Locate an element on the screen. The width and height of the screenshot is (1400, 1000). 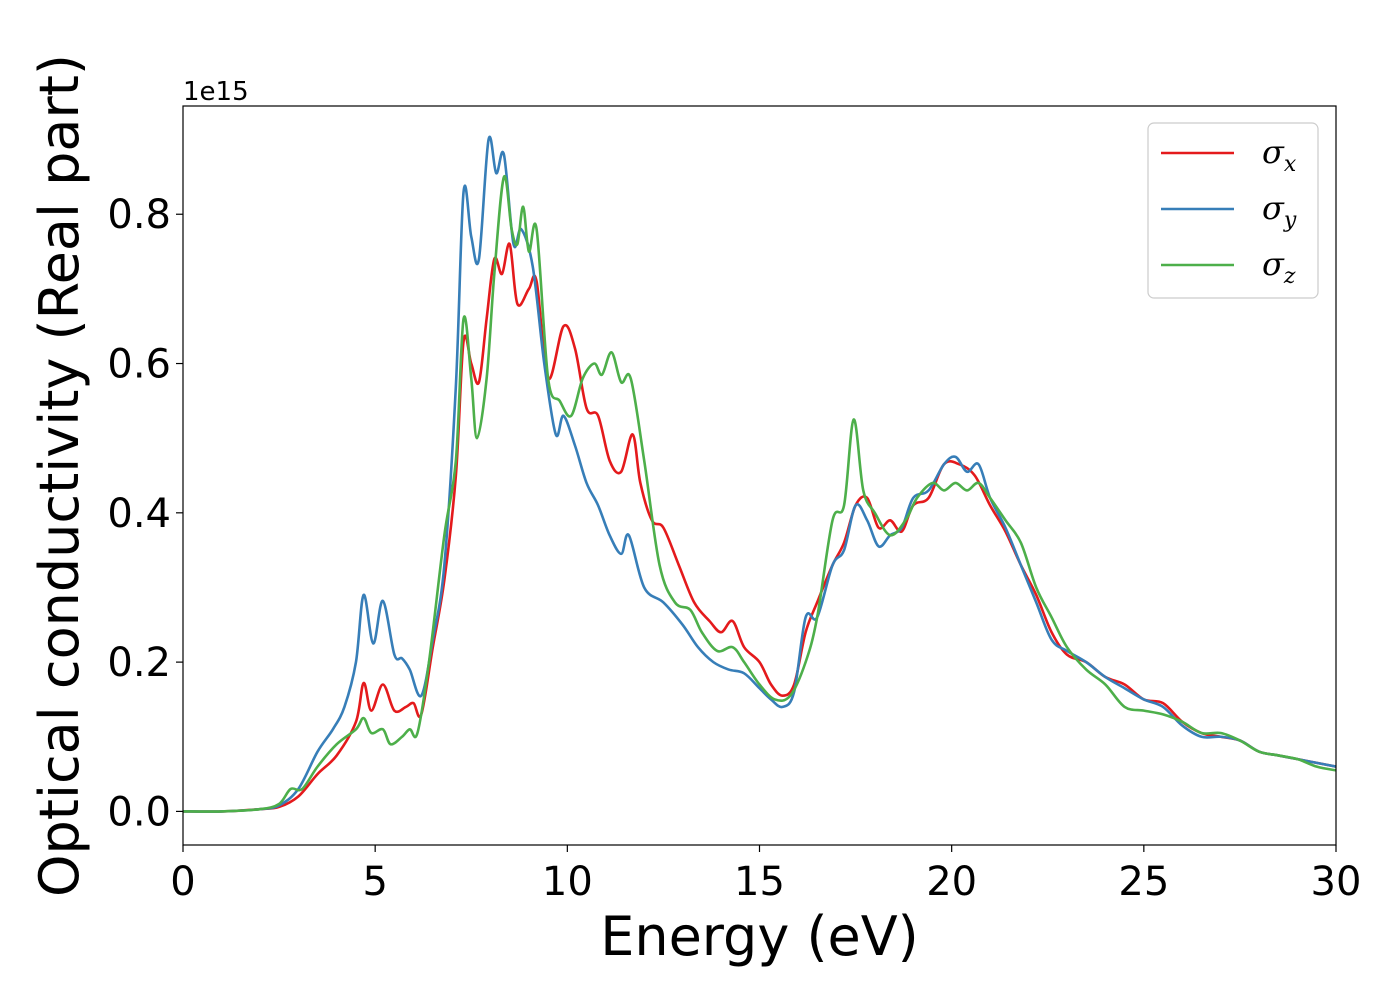
y-tick-label: 0.8 is located at coordinates (139, 215).